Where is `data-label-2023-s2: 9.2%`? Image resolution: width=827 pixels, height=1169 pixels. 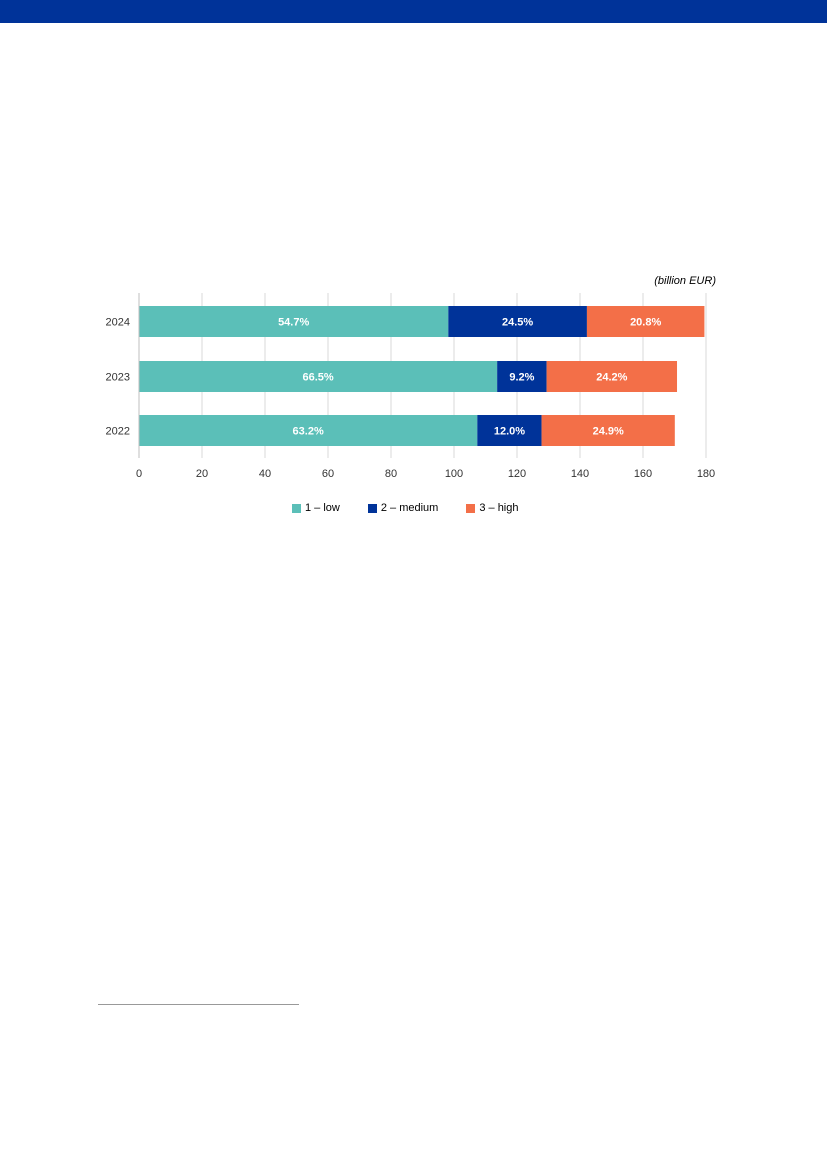
data-label-2023-s2: 9.2% is located at coordinates (521, 378).